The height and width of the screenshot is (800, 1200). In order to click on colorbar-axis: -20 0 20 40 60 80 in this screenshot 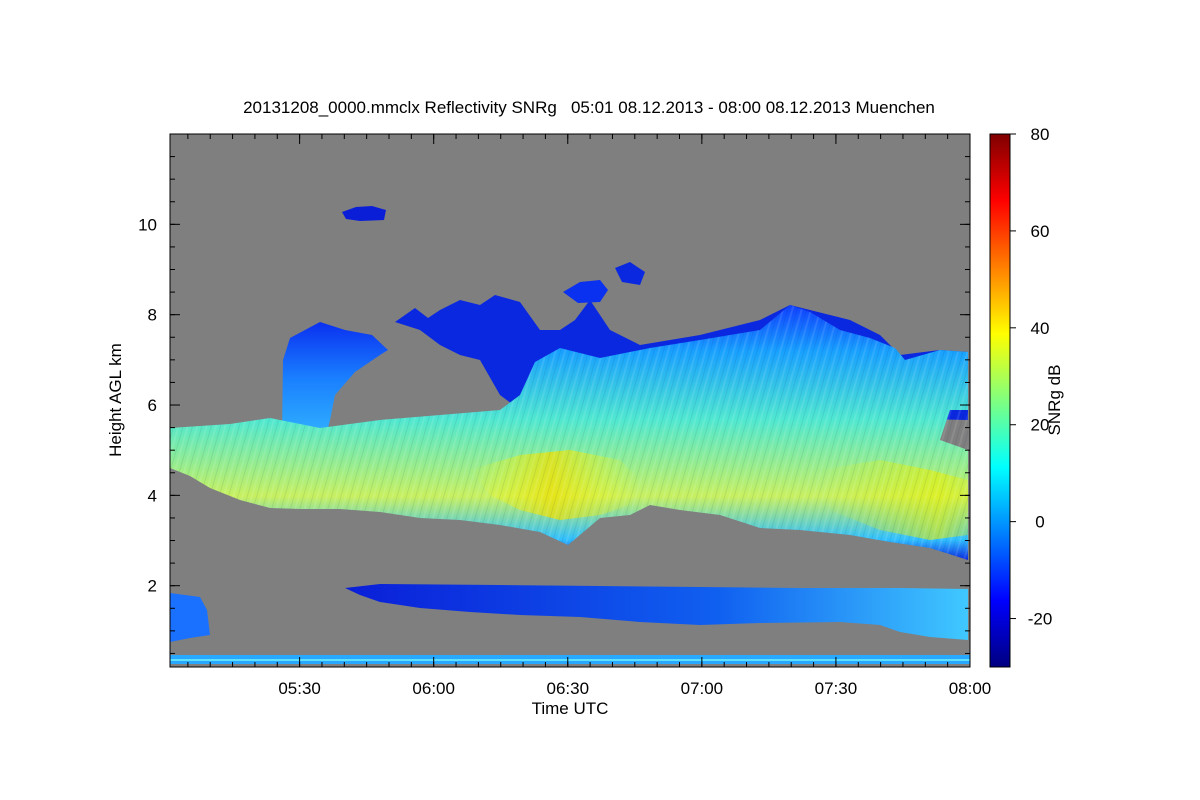, I will do `click(1031, 377)`.